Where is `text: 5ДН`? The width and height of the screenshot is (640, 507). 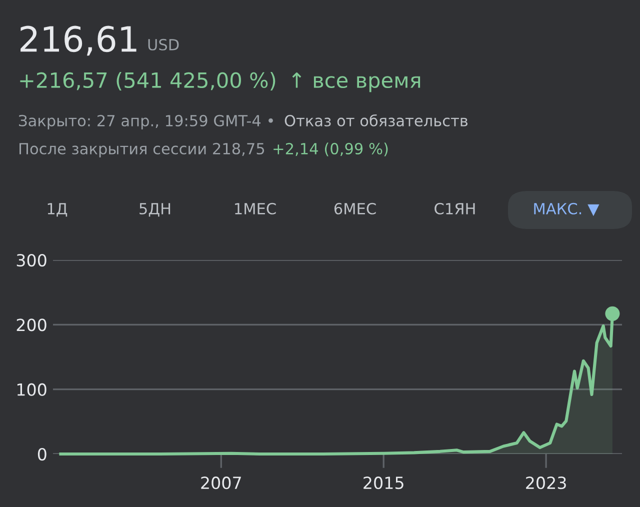 text: 5ДН is located at coordinates (155, 210).